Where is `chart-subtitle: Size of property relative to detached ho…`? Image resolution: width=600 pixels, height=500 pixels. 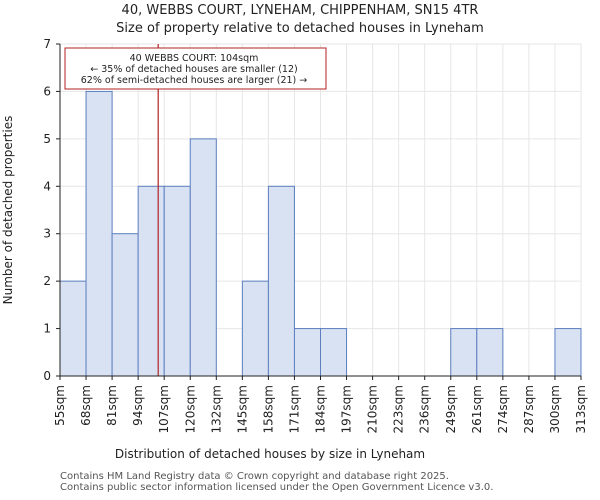
chart-subtitle: Size of property relative to detached ho… is located at coordinates (300, 28).